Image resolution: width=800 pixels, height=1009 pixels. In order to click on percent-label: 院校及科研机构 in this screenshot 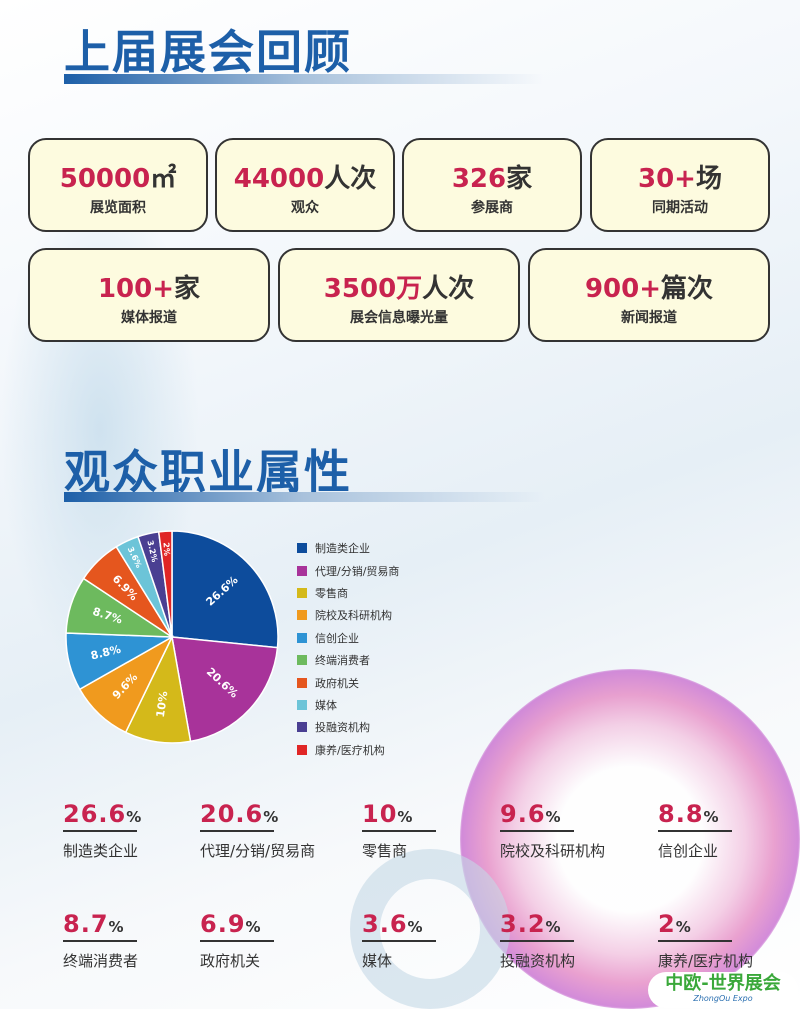, I will do `click(553, 851)`.